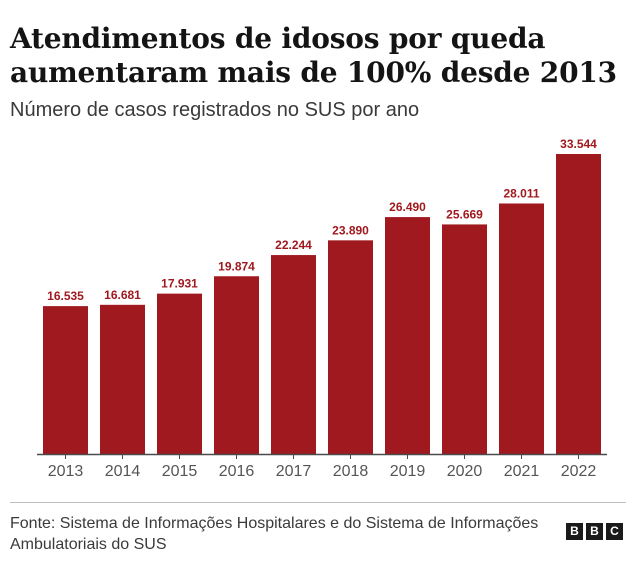 Image resolution: width=636 pixels, height=569 pixels. I want to click on bar-2016, so click(236, 365).